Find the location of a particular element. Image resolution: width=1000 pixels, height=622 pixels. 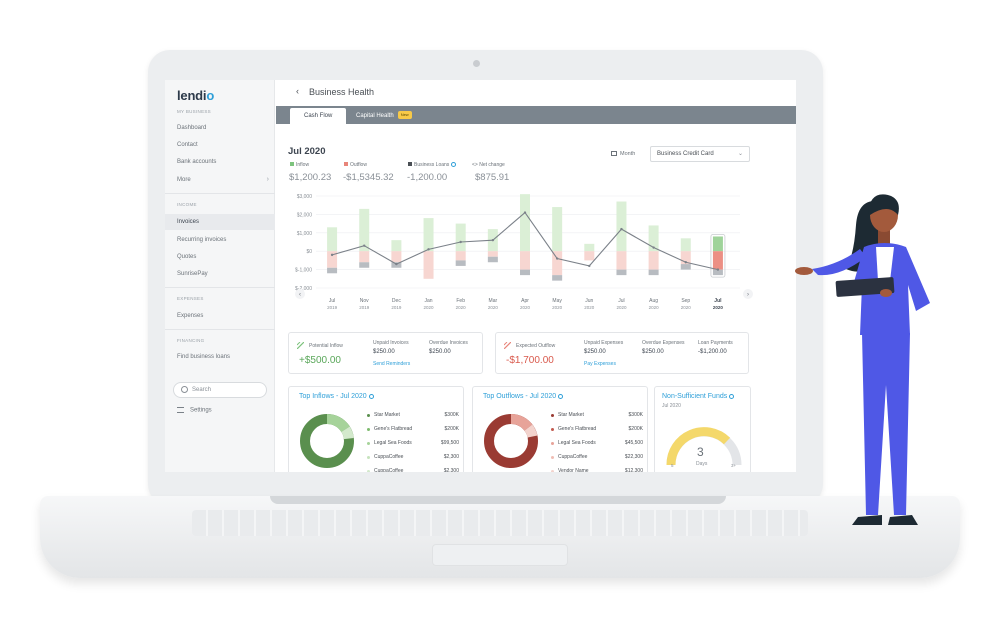

inflow-row-value: $200K is located at coordinates (451, 429).